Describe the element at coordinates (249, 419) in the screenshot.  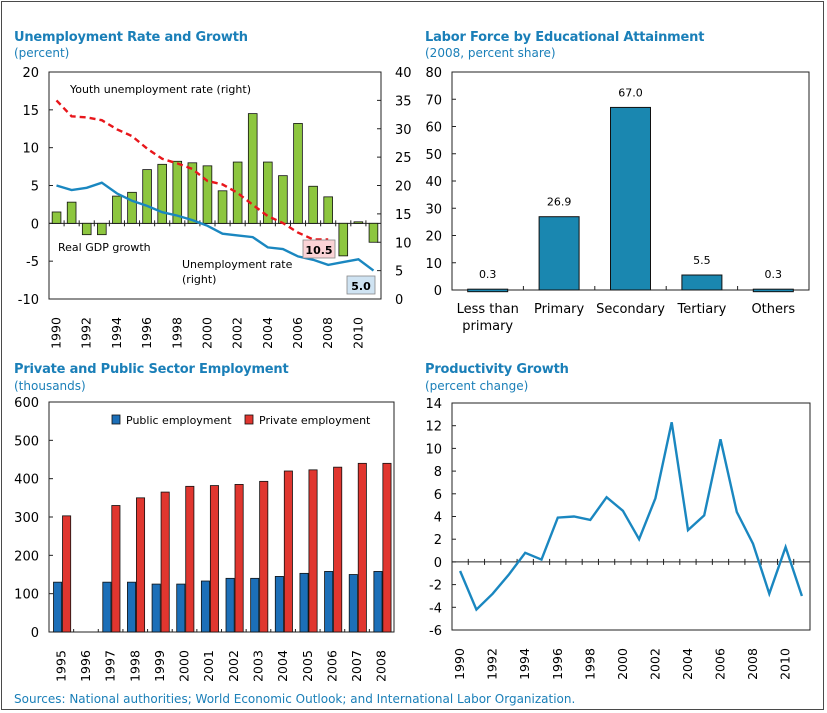
I see `legend-private-swatch` at that location.